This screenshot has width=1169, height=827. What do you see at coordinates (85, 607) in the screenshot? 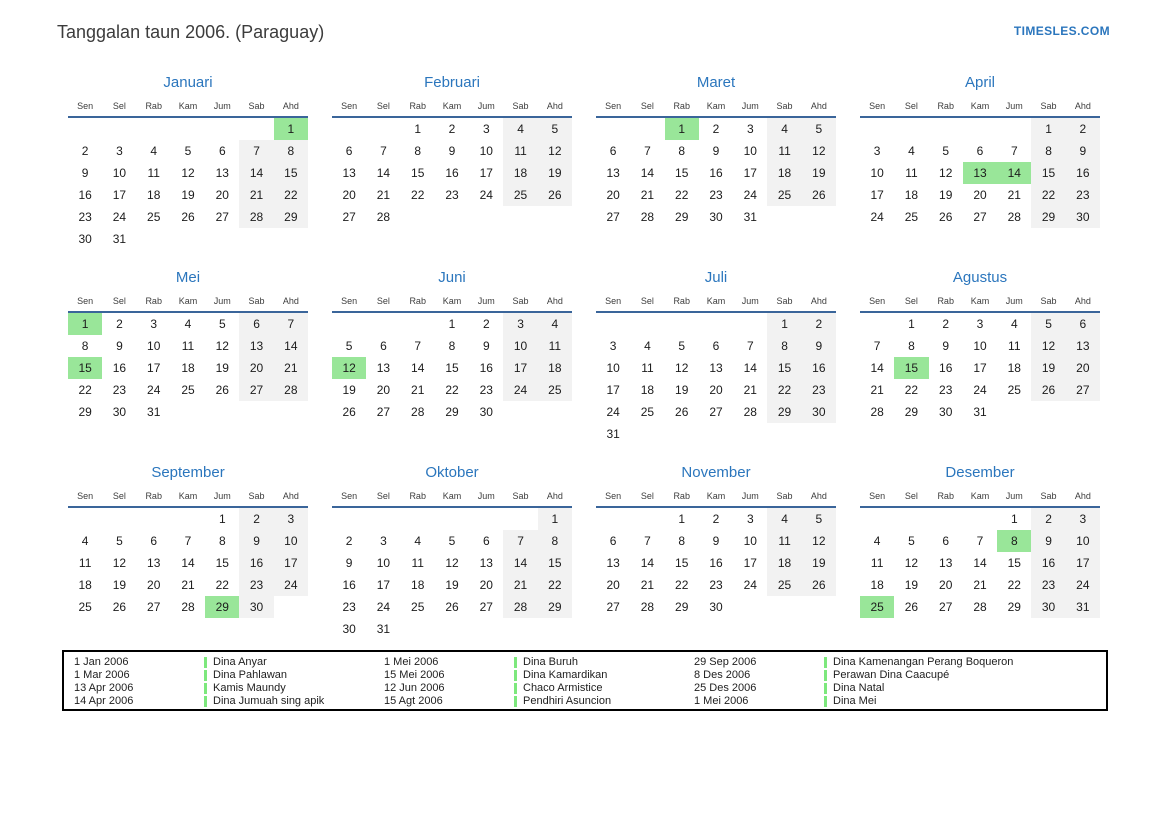
I see `day-cell: 25` at bounding box center [85, 607].